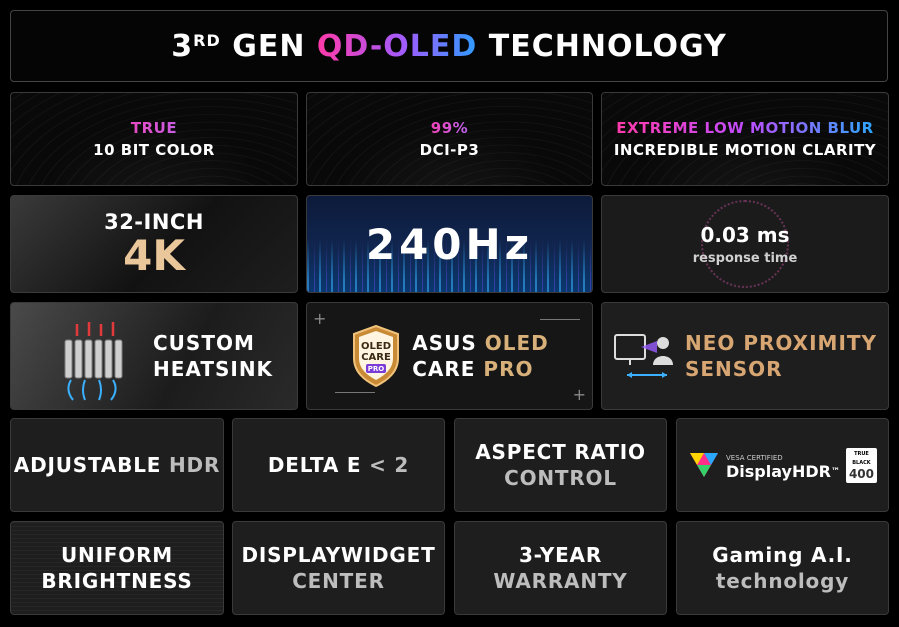  I want to click on uniform-line2: BRIGHTNESS, so click(117, 581).